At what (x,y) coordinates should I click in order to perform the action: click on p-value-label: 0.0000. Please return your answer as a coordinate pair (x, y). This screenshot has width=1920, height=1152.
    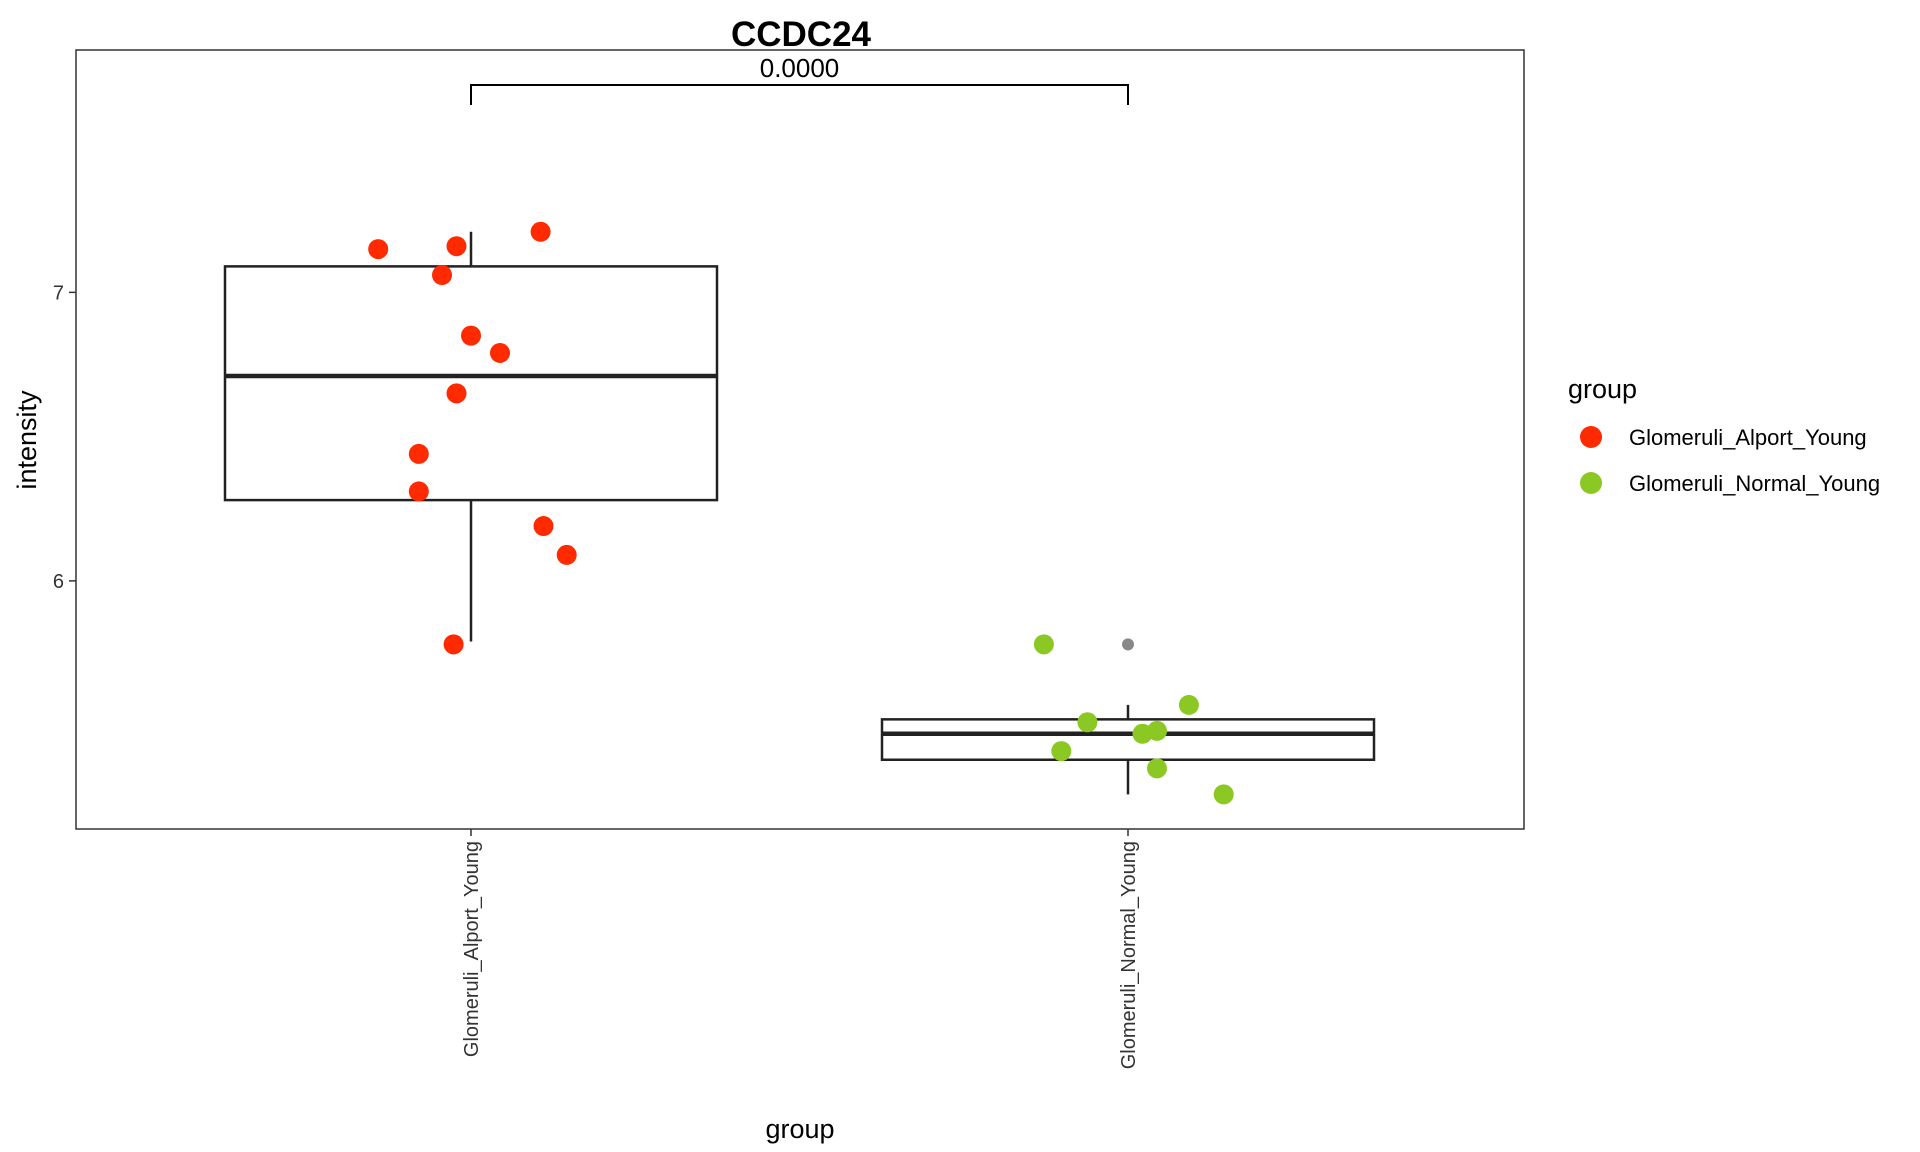
    Looking at the image, I should click on (800, 68).